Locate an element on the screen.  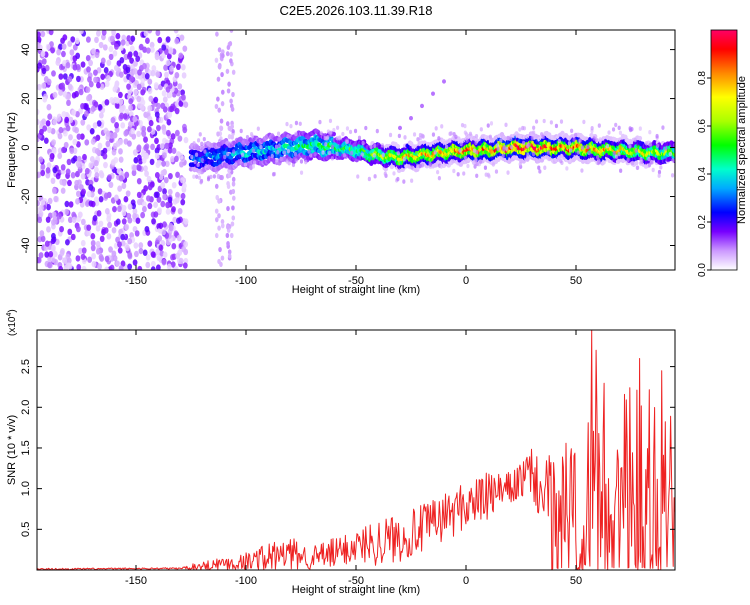
x-axis-label: Height of straight line (km) is located at coordinates (356, 290).